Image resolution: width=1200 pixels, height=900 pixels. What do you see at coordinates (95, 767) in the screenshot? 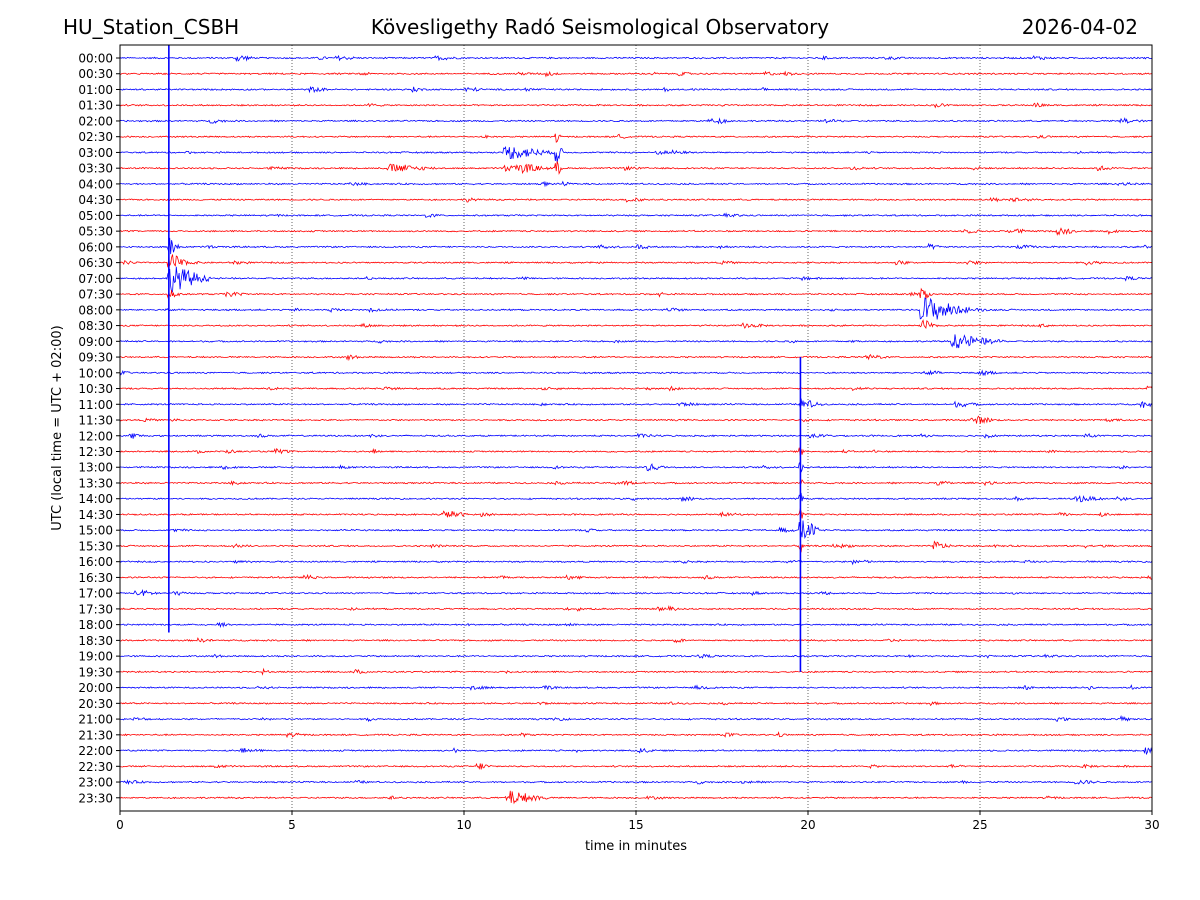
I see `row-time-label: 22:30` at bounding box center [95, 767].